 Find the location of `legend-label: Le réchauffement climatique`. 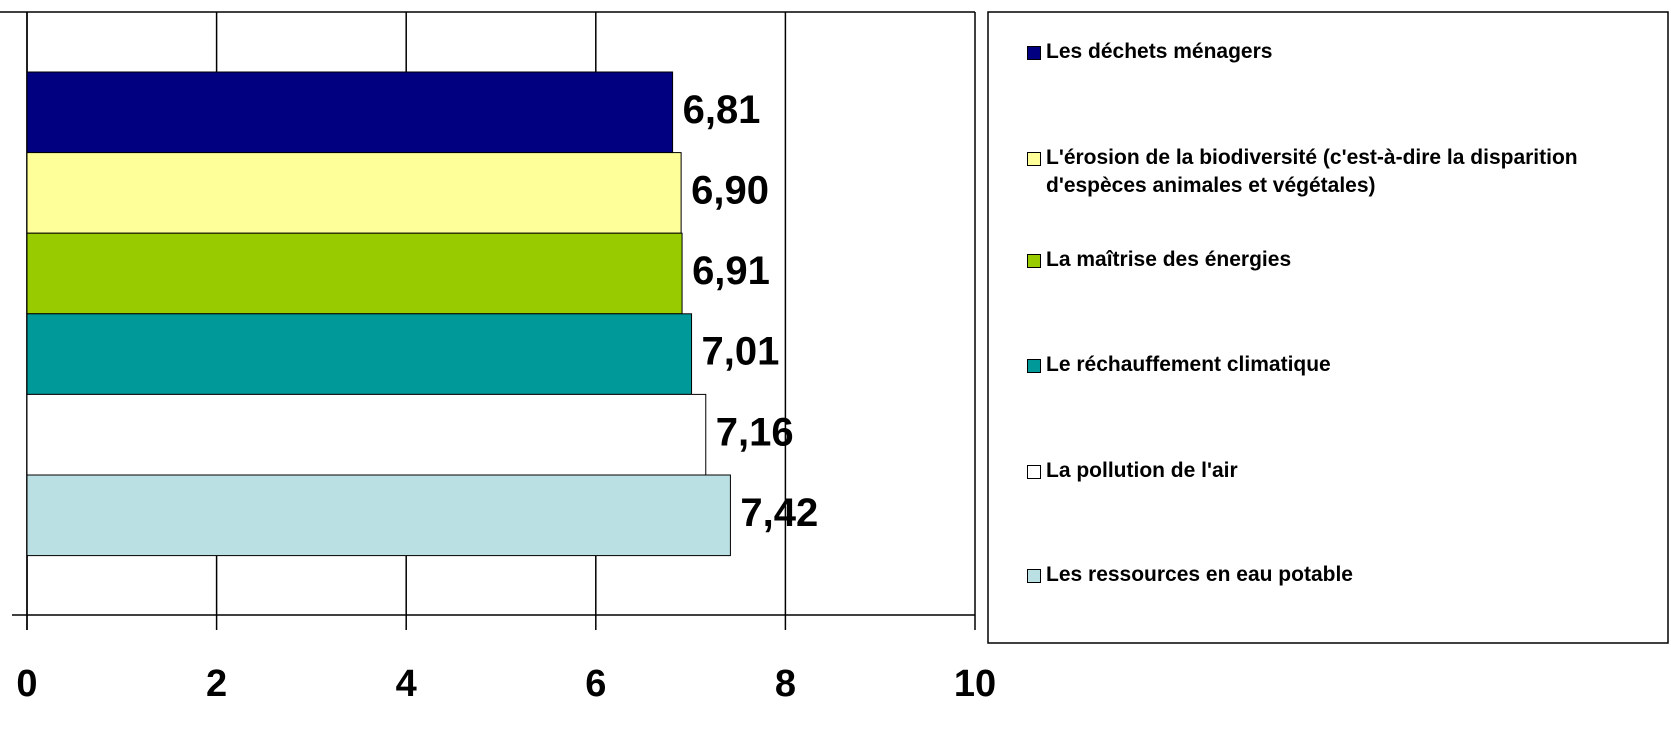

legend-label: Le réchauffement climatique is located at coordinates (1188, 364).